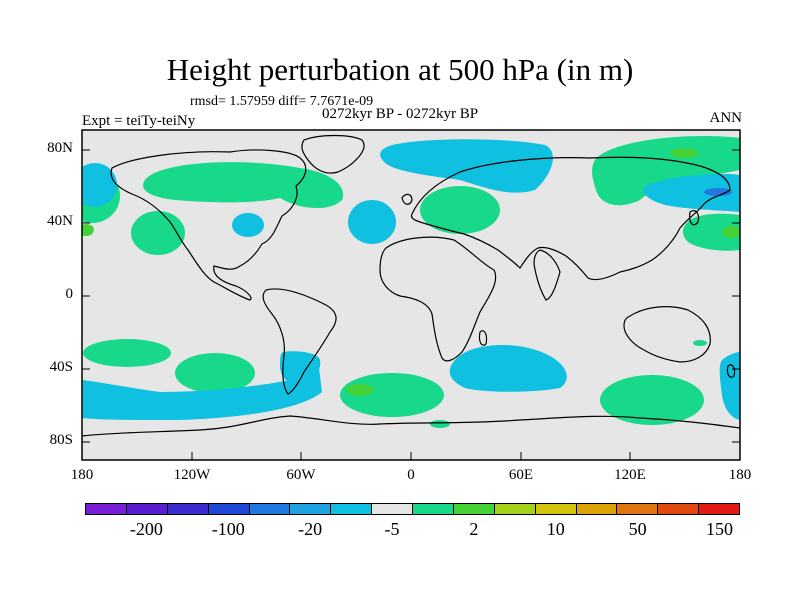 The image size is (800, 600). What do you see at coordinates (82, 475) in the screenshot?
I see `lon-label-180w: 180` at bounding box center [82, 475].